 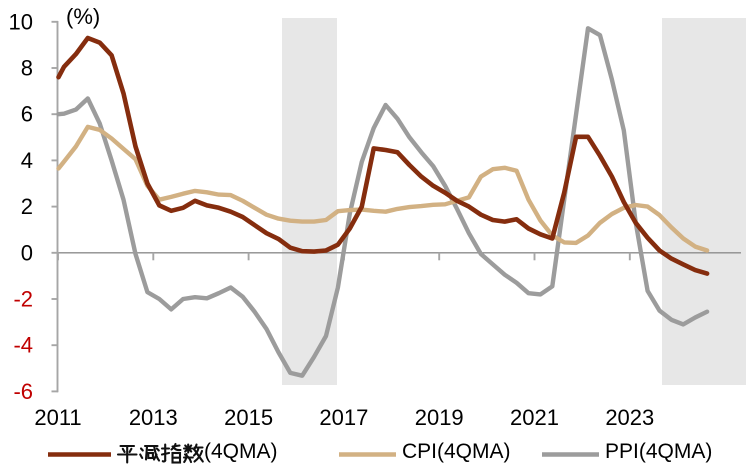 I want to click on svg-text: 2011, so click(x=57, y=417).